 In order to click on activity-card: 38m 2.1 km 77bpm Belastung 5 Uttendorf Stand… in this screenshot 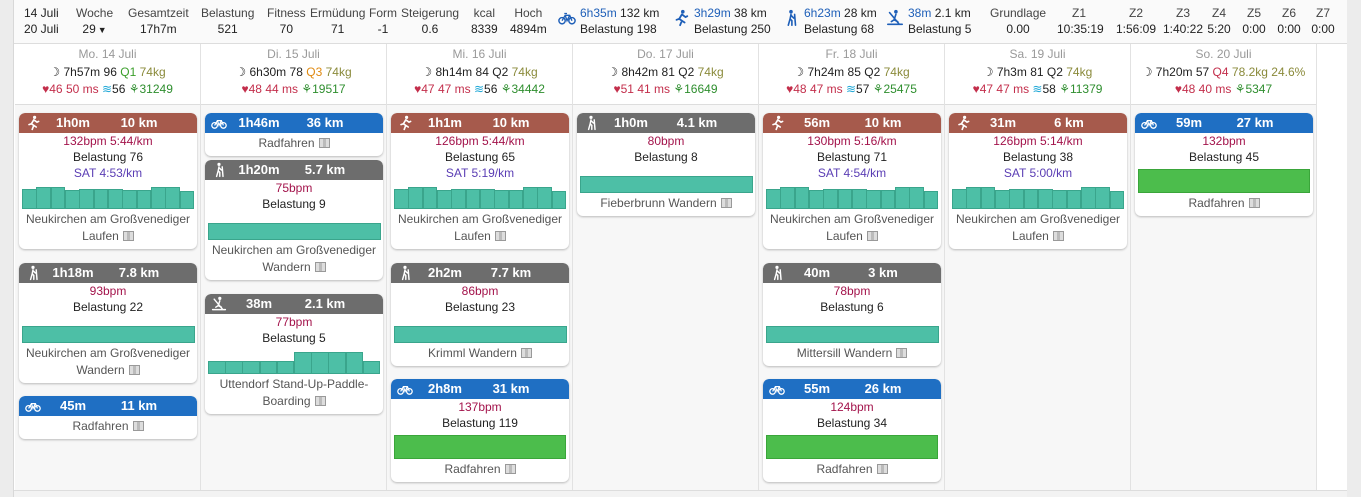, I will do `click(294, 354)`.